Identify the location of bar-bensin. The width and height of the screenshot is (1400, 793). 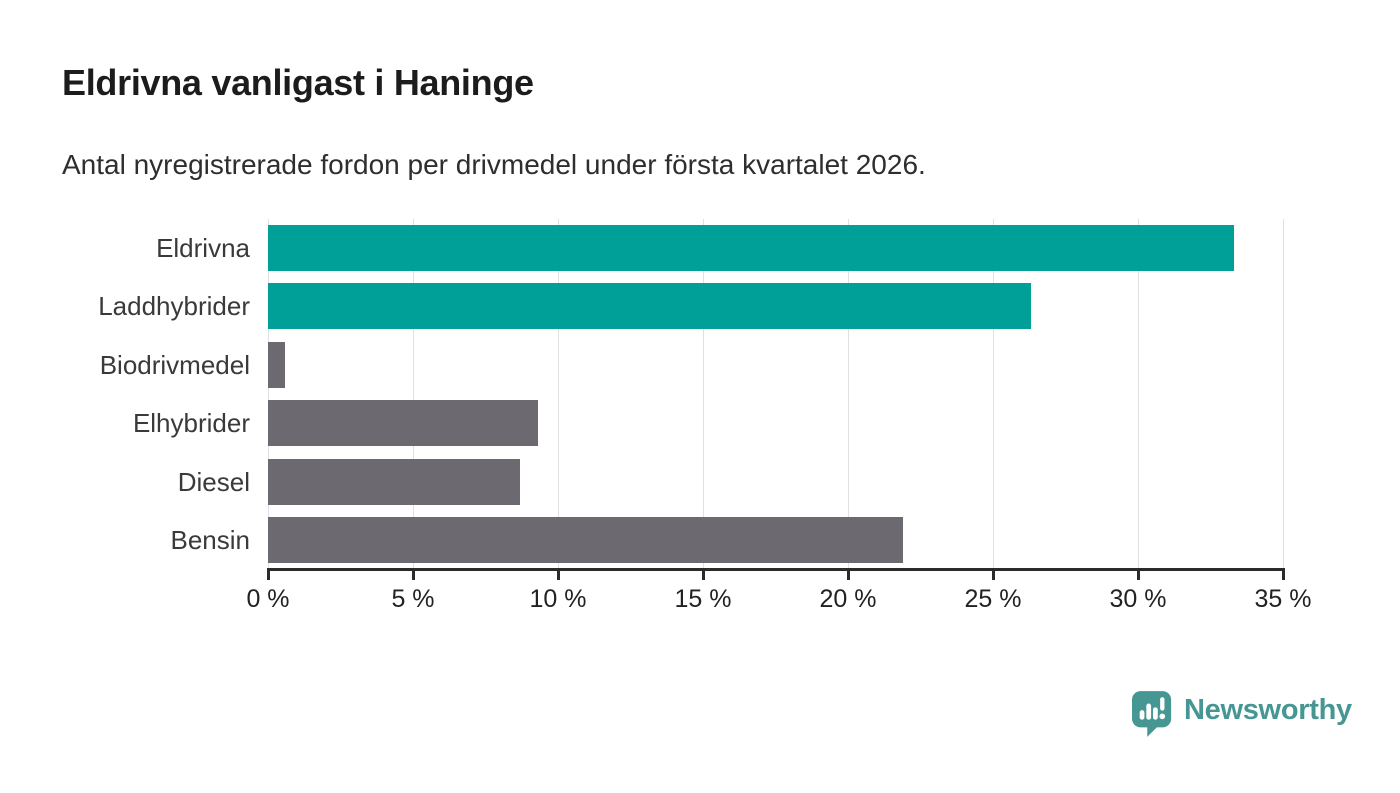
(586, 540).